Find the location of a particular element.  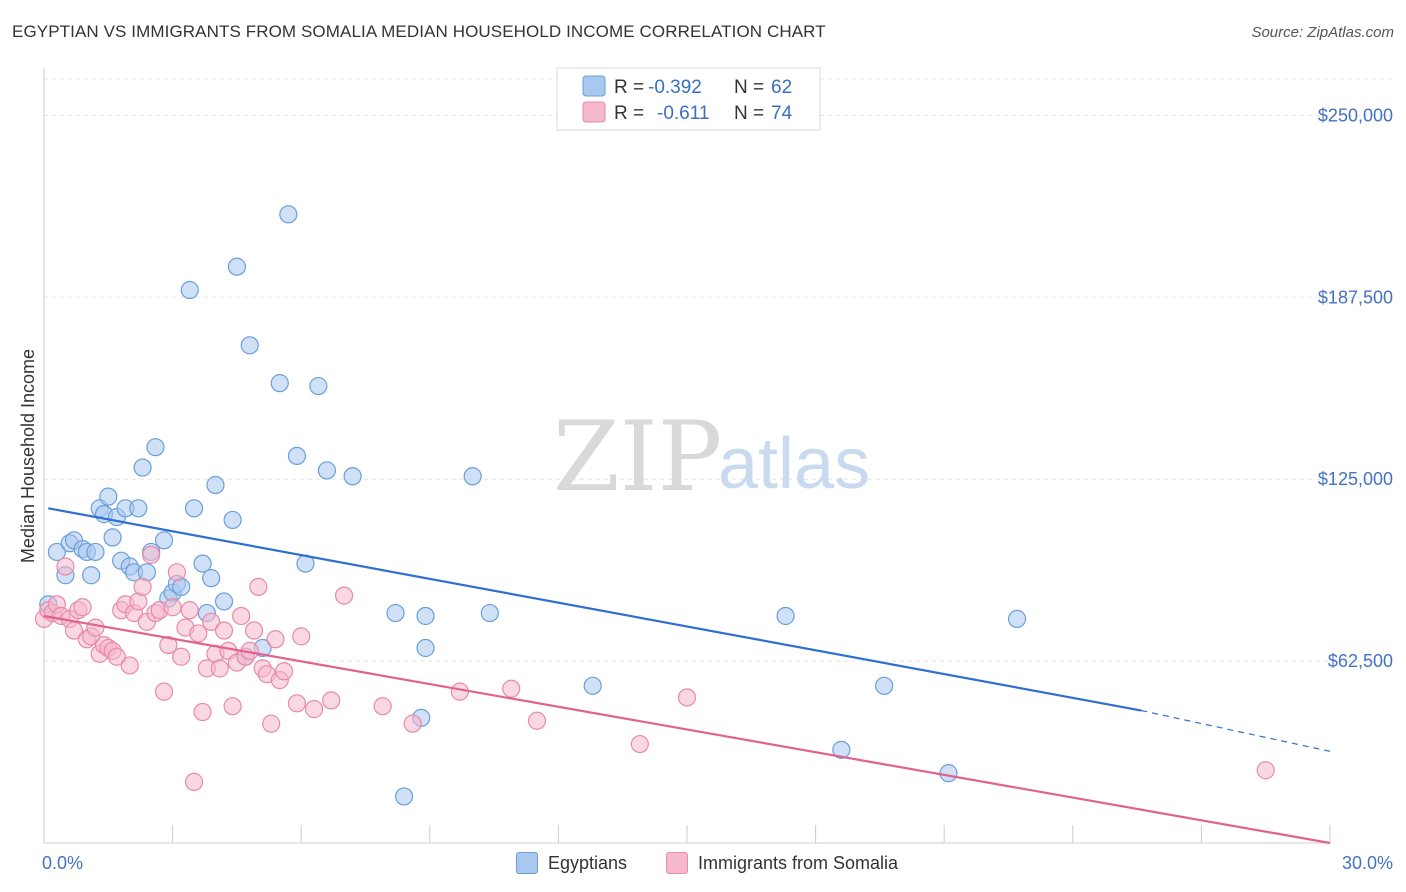

legend-n-label-1: N = is located at coordinates (749, 87).